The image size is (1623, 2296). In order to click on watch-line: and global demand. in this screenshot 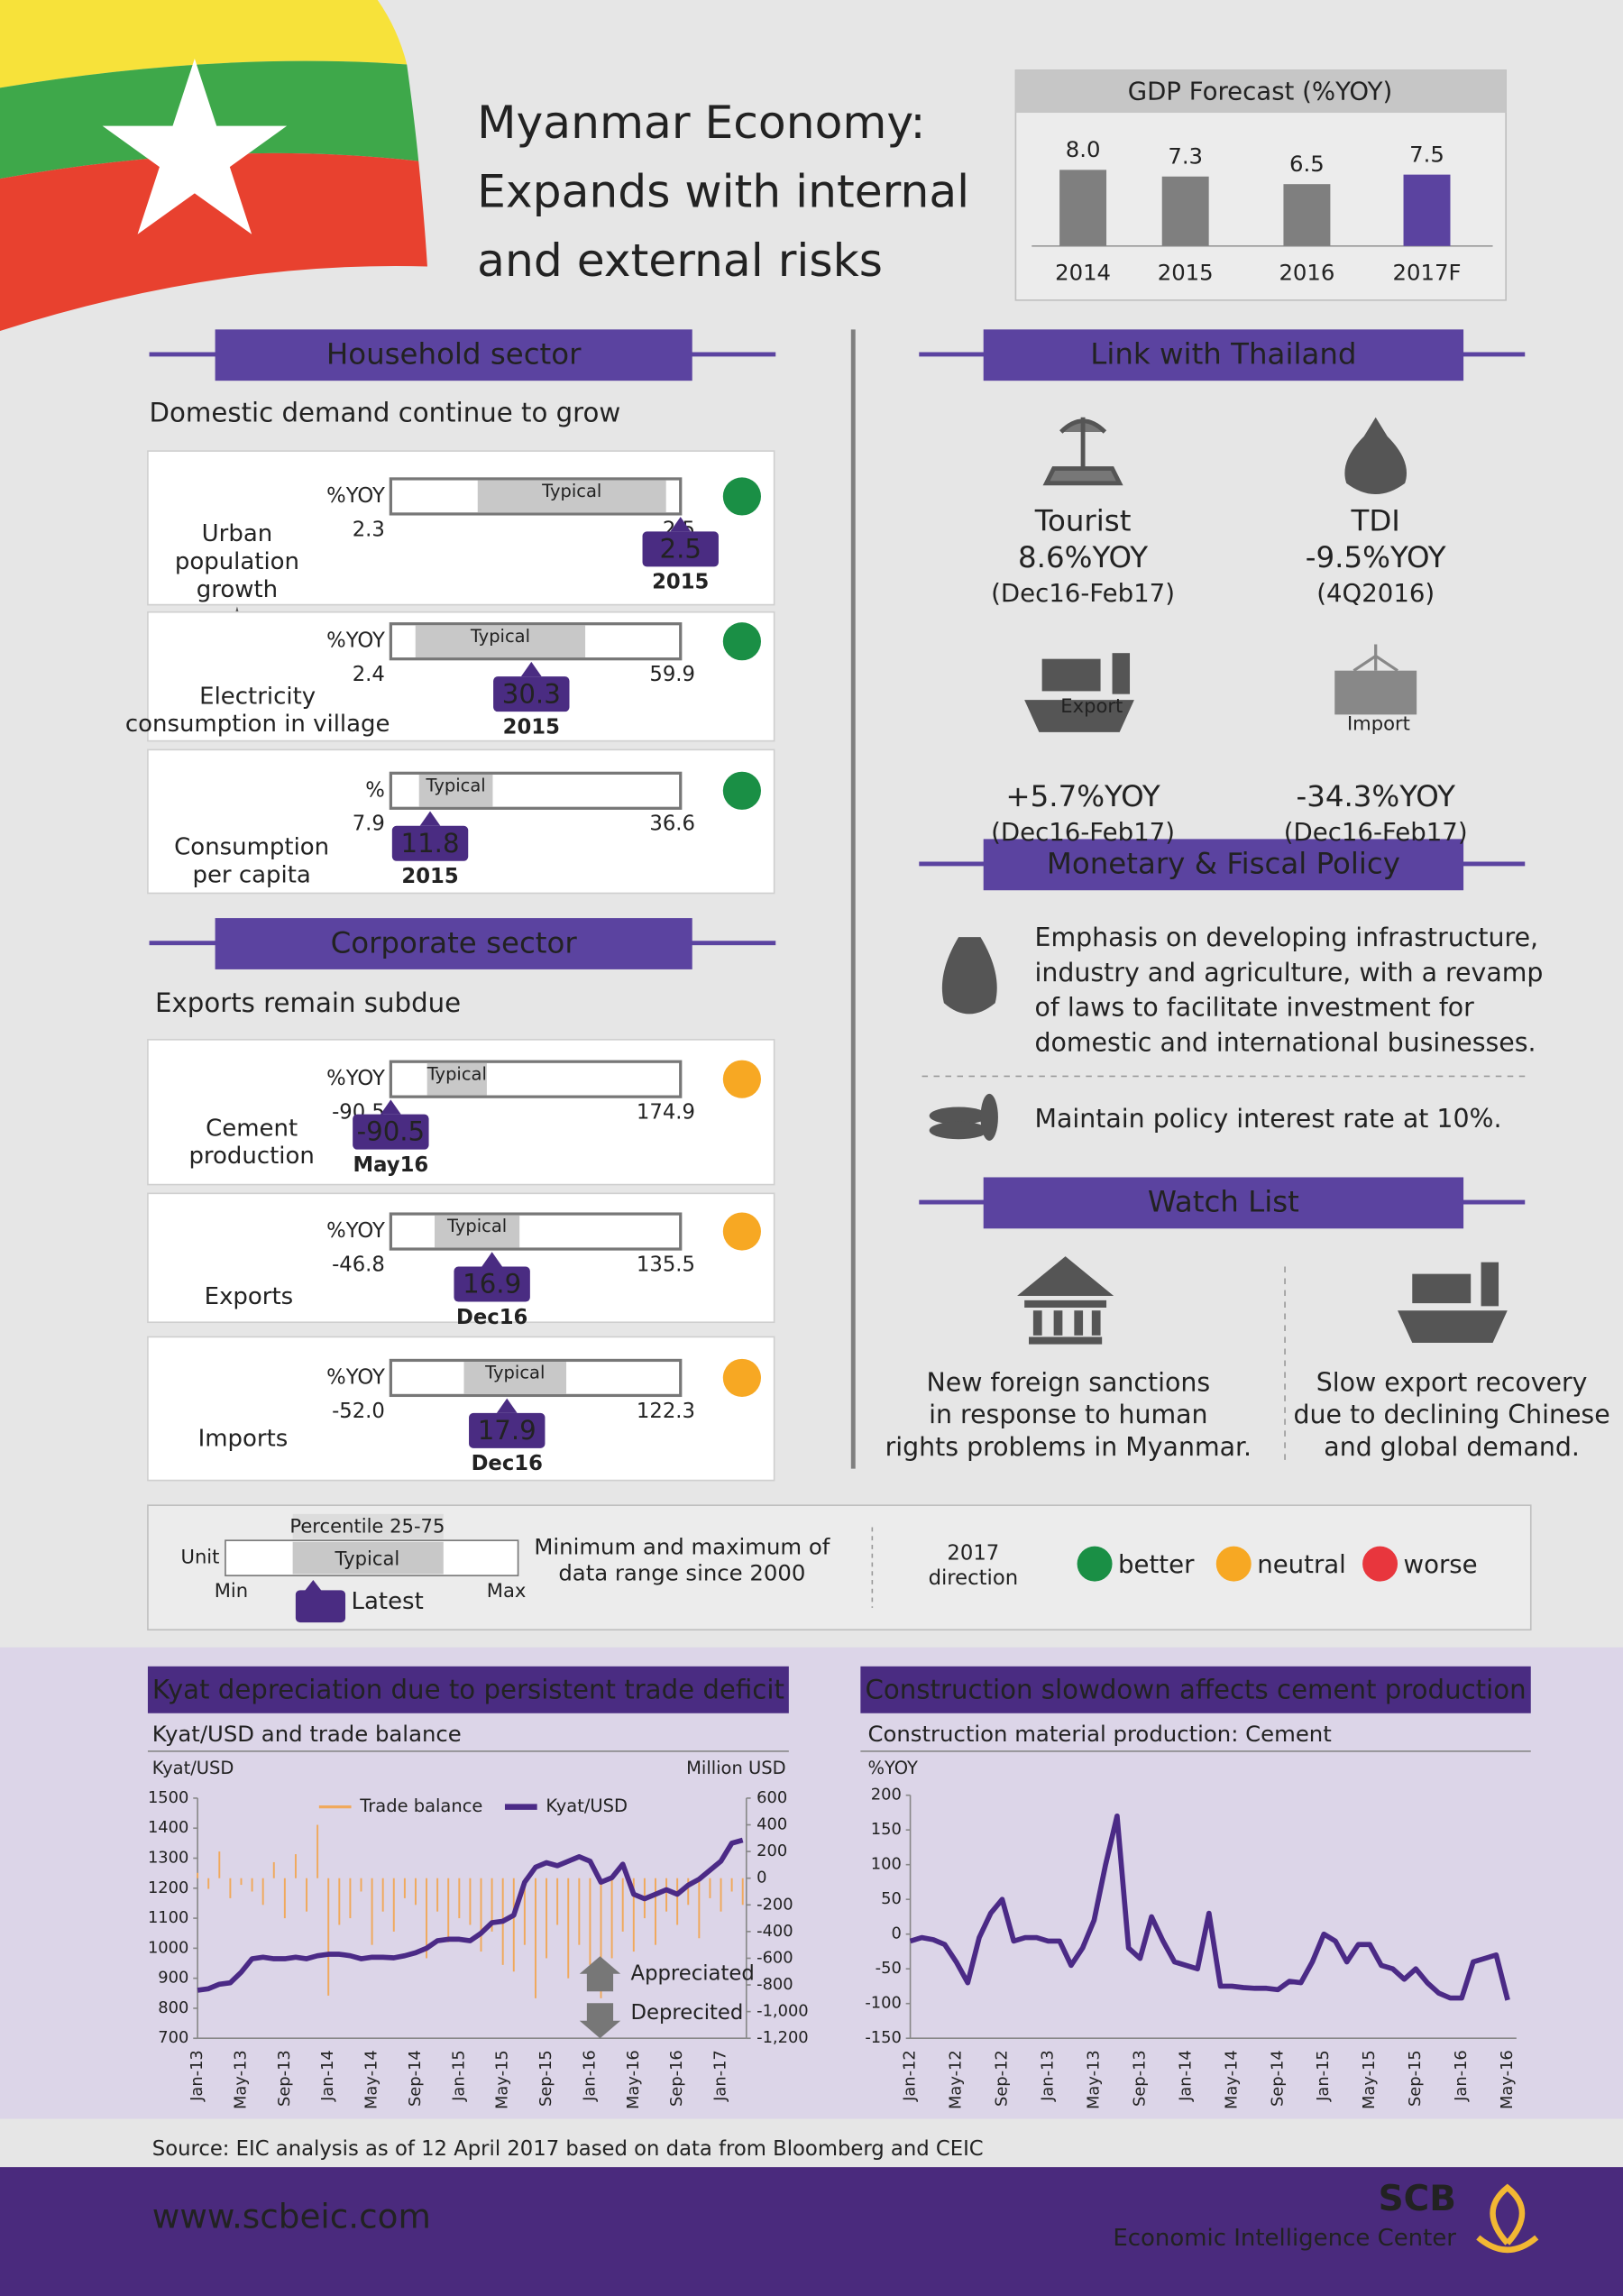, I will do `click(1452, 1447)`.